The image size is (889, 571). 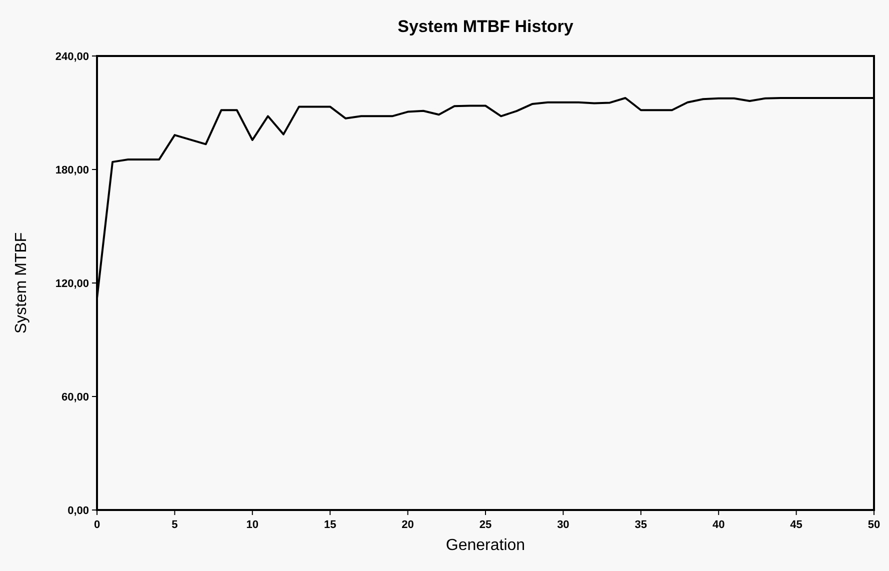 I want to click on y-tick-label: 240,00, so click(x=72, y=56).